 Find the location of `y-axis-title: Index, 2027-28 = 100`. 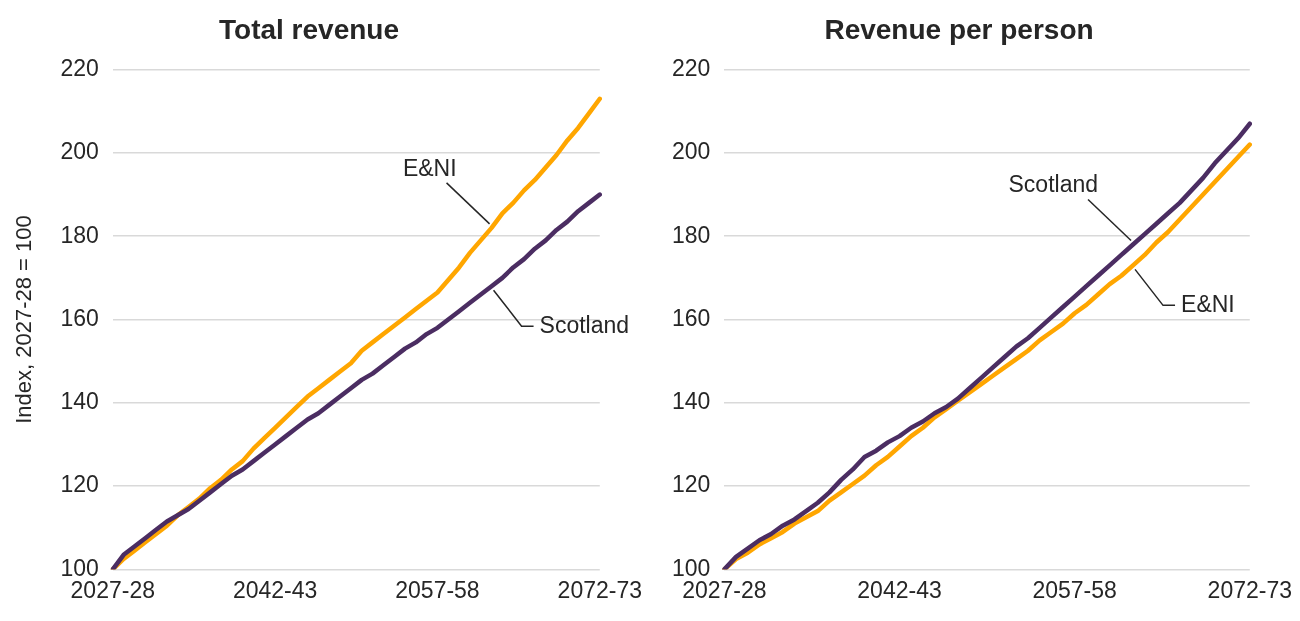

y-axis-title: Index, 2027-28 = 100 is located at coordinates (24, 319).